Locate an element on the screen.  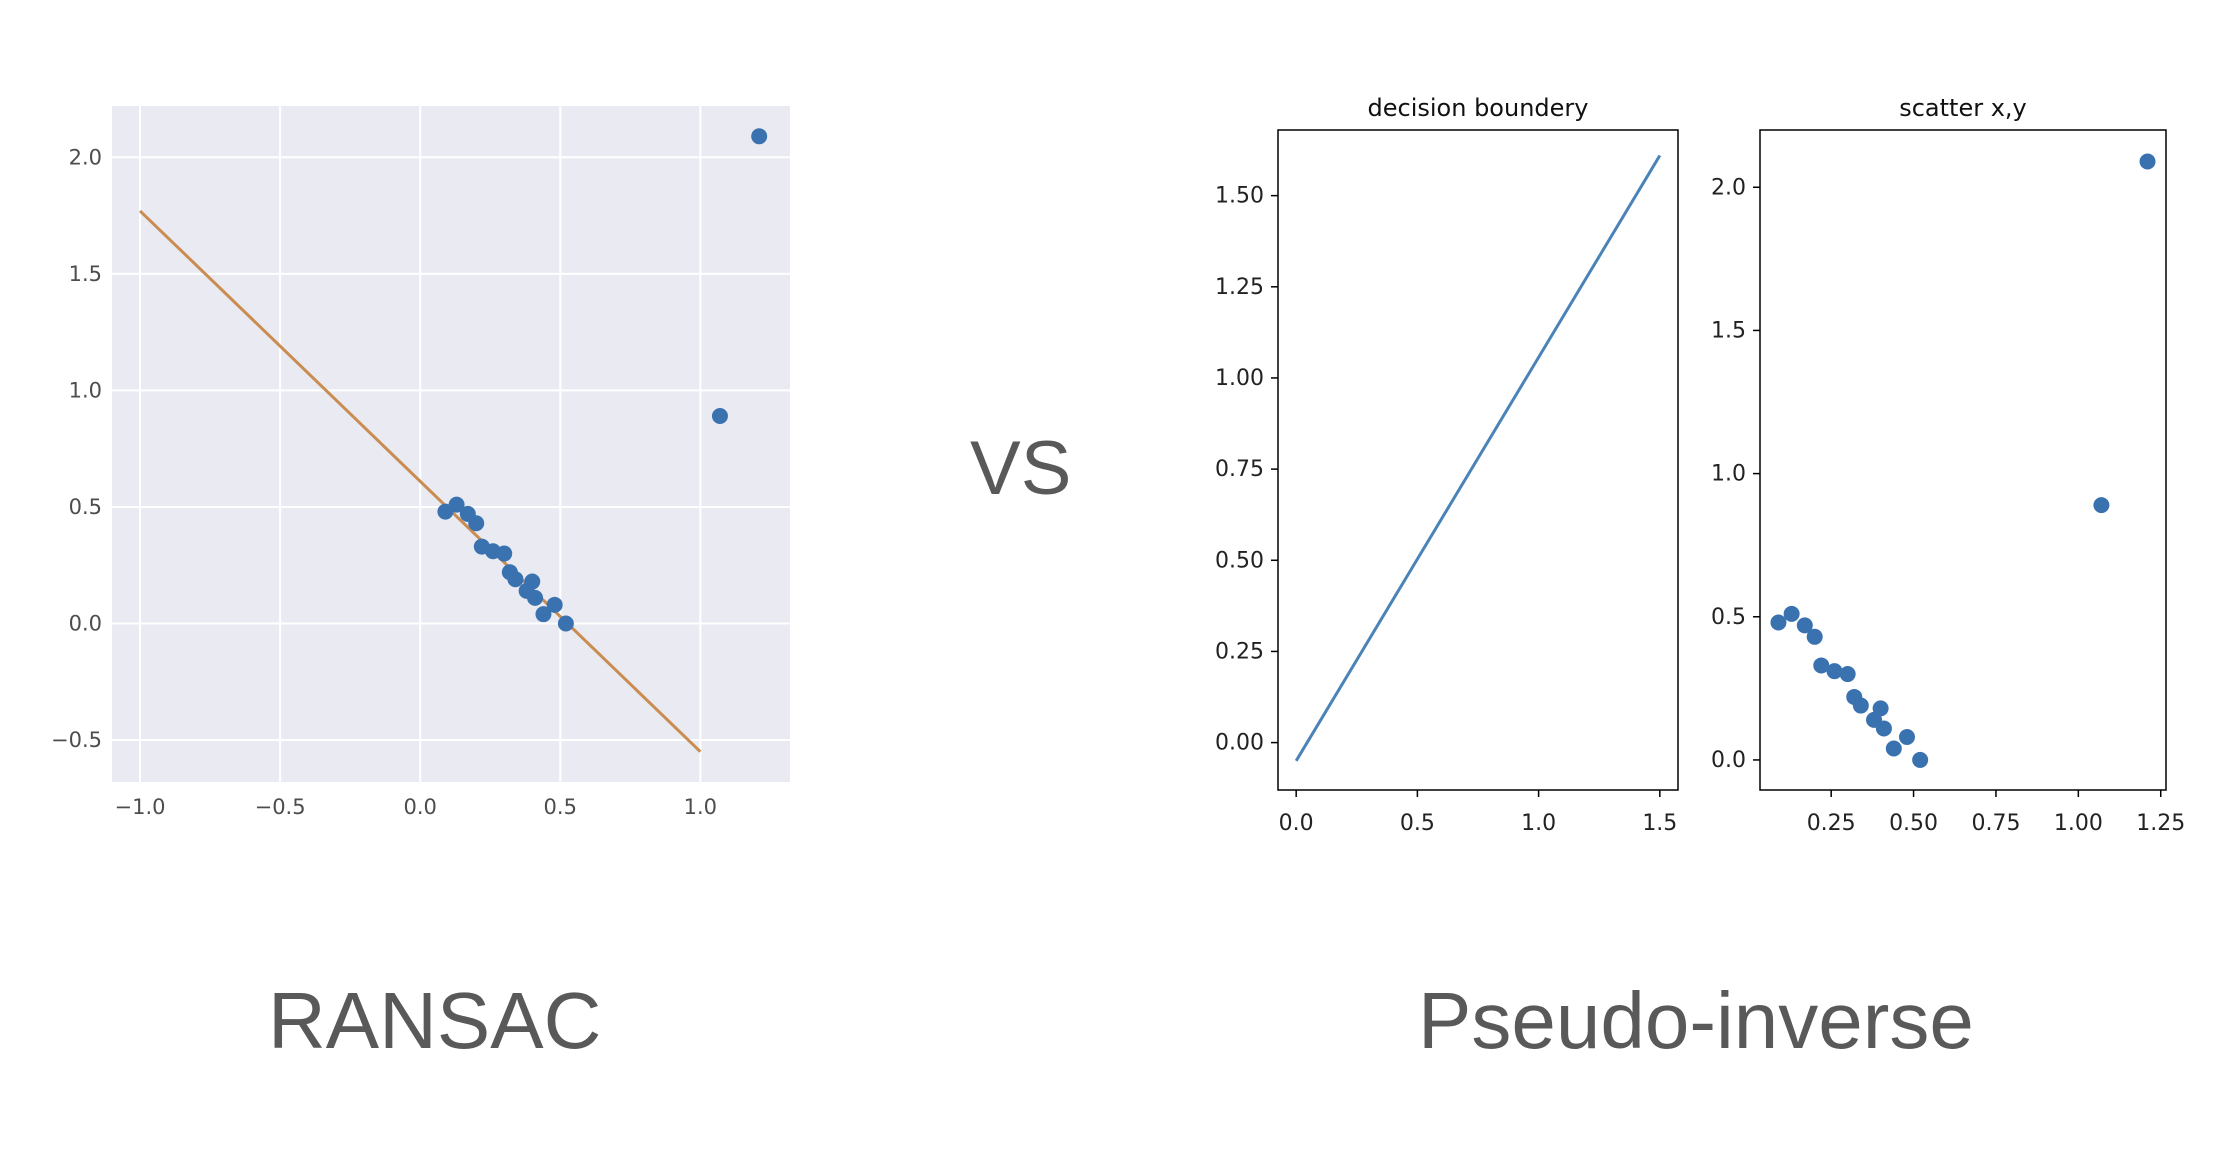
x-tick-label: 1.00 is located at coordinates (2078, 823).